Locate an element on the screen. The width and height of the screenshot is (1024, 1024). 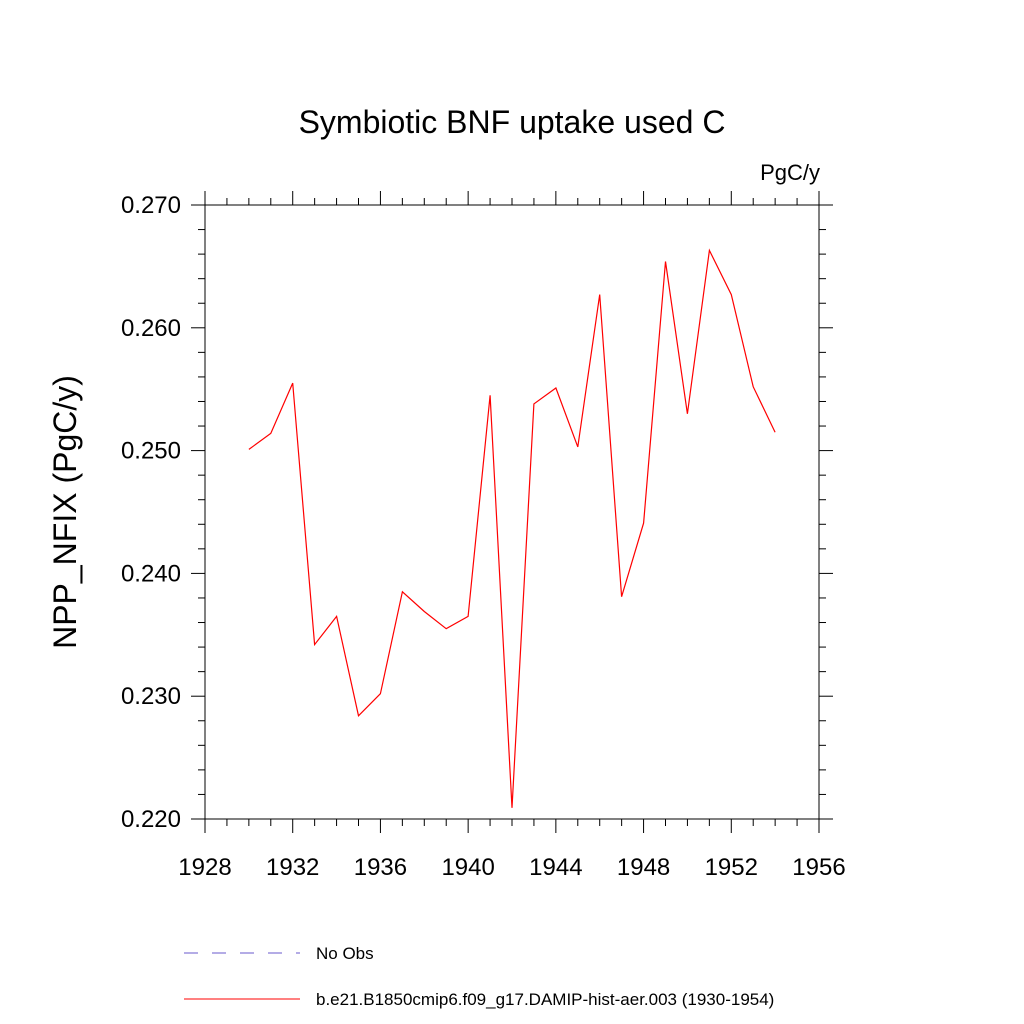
x-tick-label: 1952 is located at coordinates (731, 867).